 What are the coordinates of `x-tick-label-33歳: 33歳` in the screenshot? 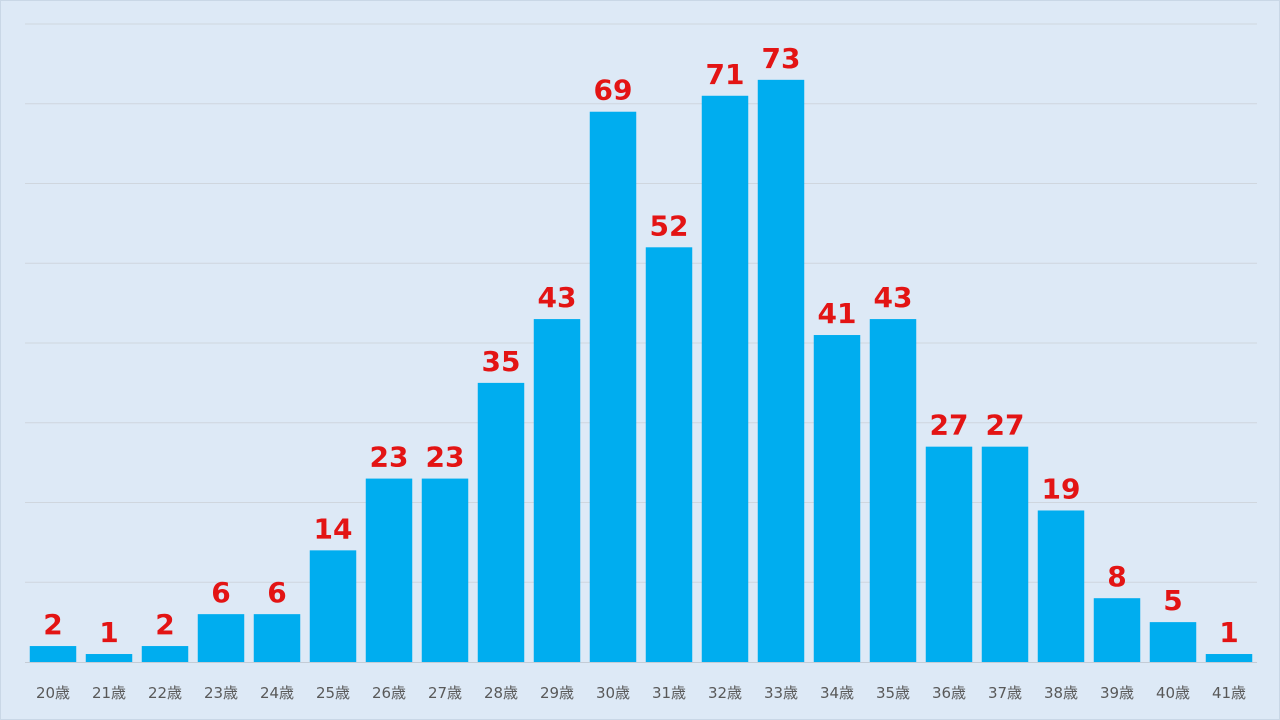 It's located at (781, 693).